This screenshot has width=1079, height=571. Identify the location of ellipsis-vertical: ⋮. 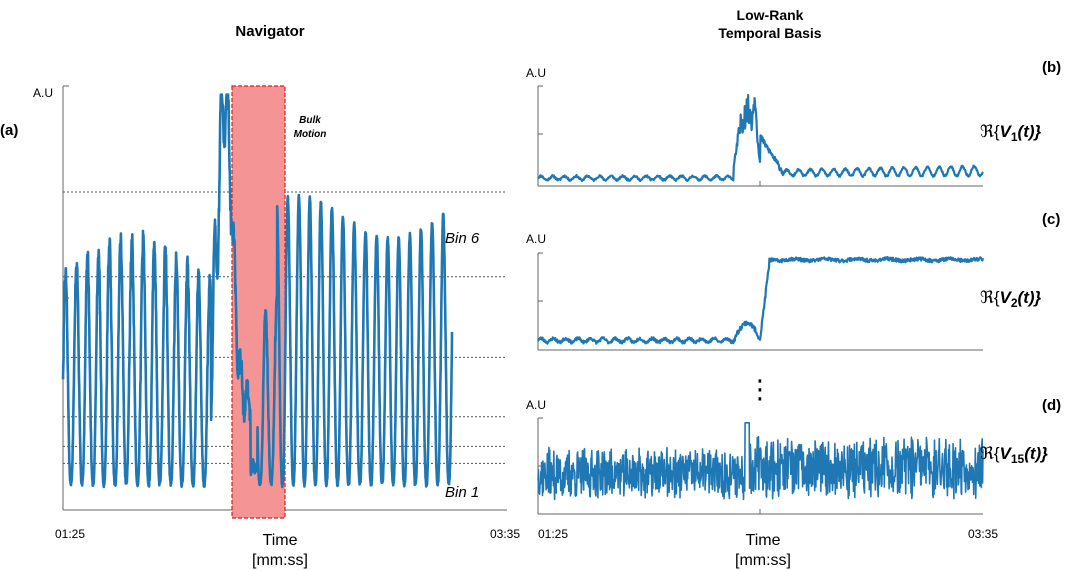
(760, 389).